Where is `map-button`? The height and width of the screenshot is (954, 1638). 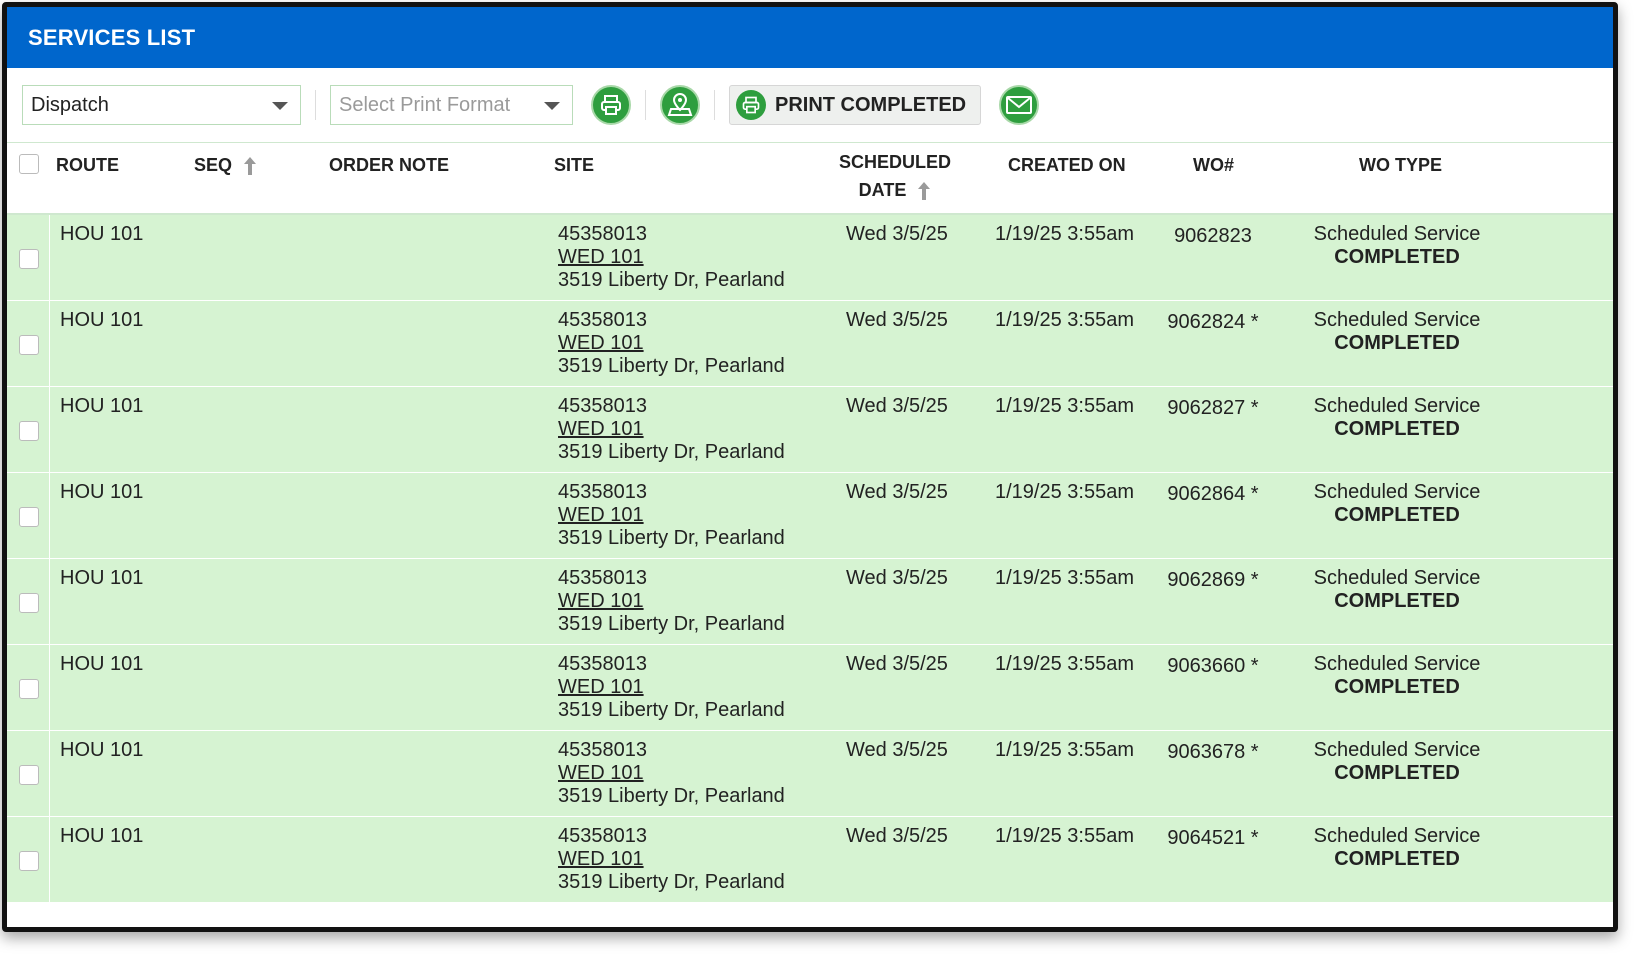 map-button is located at coordinates (680, 105).